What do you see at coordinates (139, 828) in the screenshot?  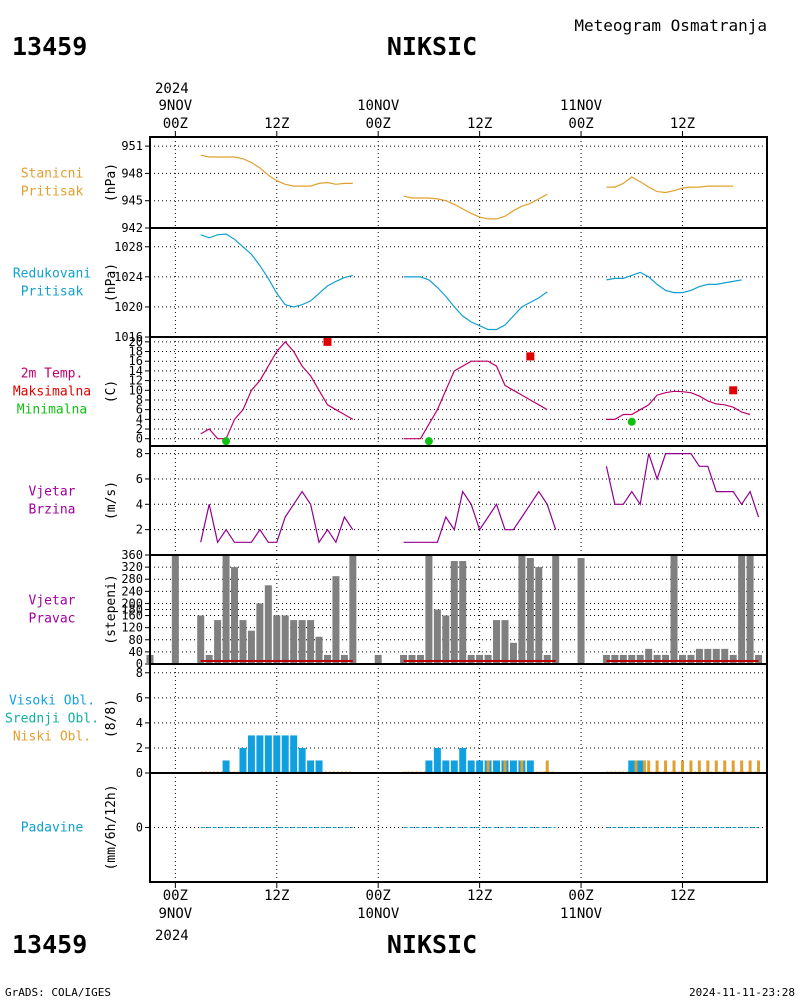 I see `precip-ytick-label: 0` at bounding box center [139, 828].